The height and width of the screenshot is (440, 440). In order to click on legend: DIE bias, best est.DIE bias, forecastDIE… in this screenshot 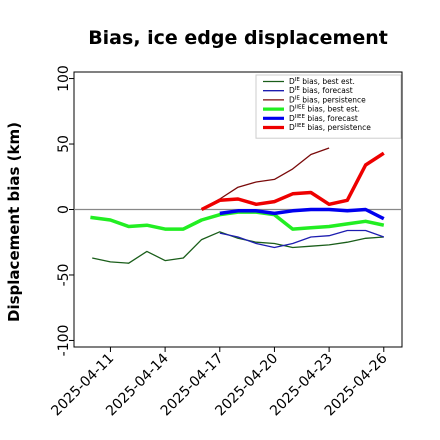, I will do `click(328, 106)`.